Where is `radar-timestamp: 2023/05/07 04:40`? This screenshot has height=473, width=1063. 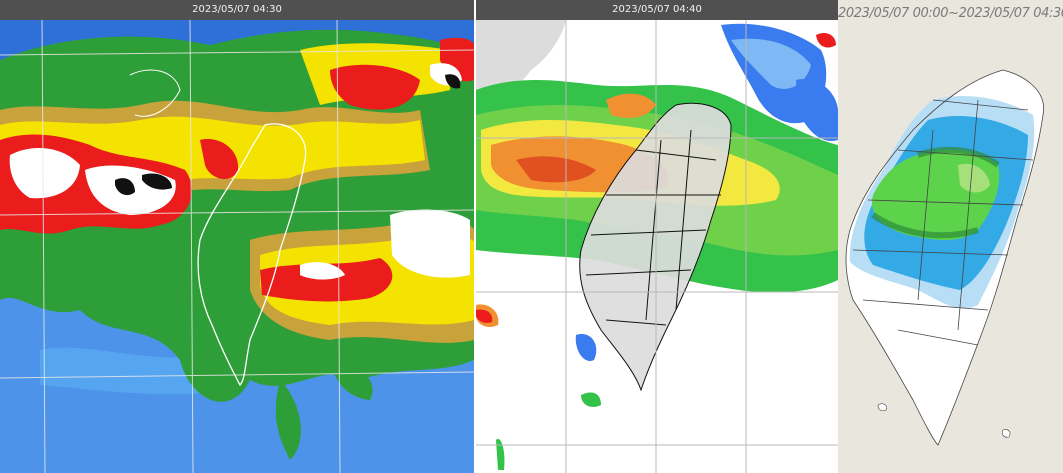
radar-timestamp: 2023/05/07 04:40 is located at coordinates (657, 10).